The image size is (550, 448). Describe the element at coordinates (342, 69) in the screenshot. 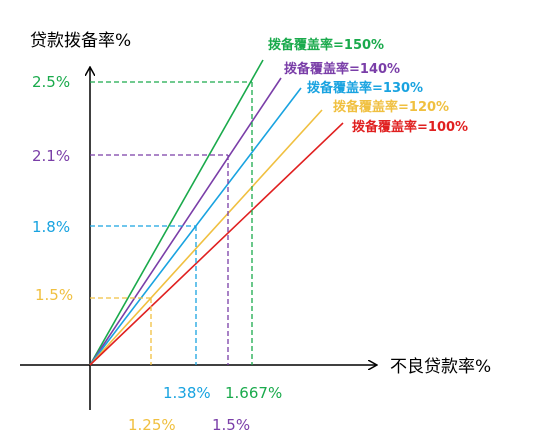

I see `series-label: 拨备覆盖率=140%` at that location.